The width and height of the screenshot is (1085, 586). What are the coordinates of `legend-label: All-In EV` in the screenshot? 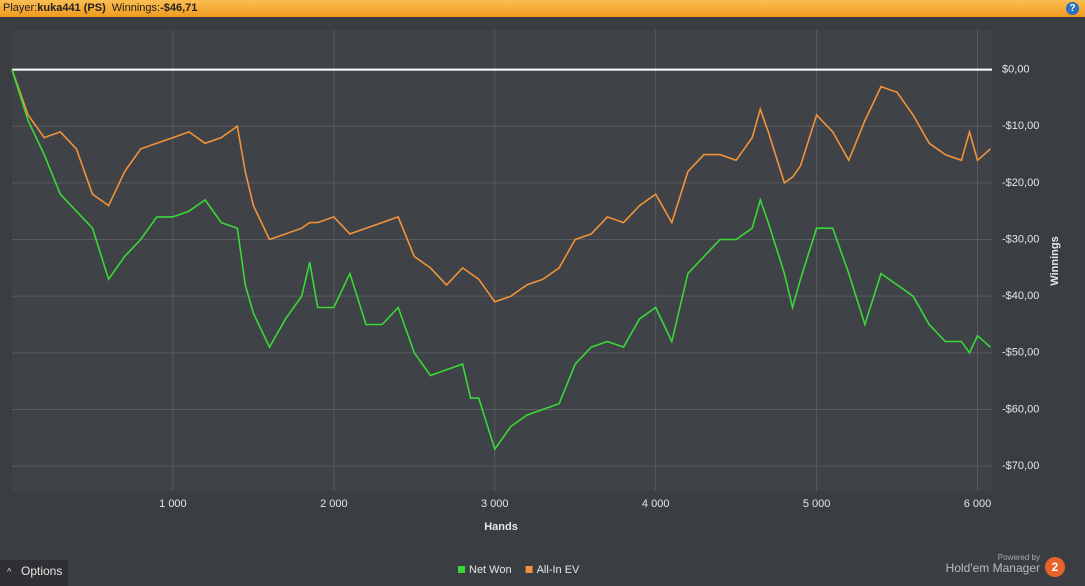 It's located at (558, 570).